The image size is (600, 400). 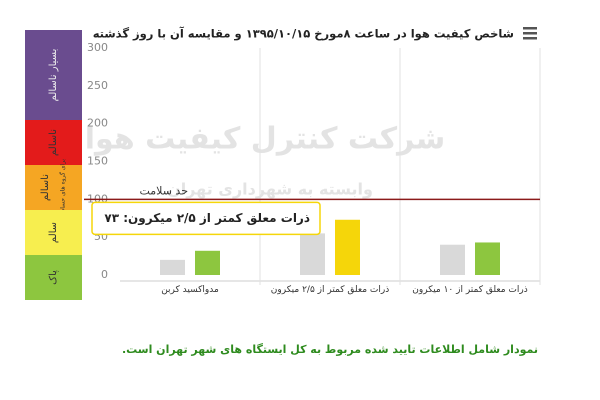 I want to click on watermark: شرکت کنترل کیفیت هوا, so click(x=265, y=139).